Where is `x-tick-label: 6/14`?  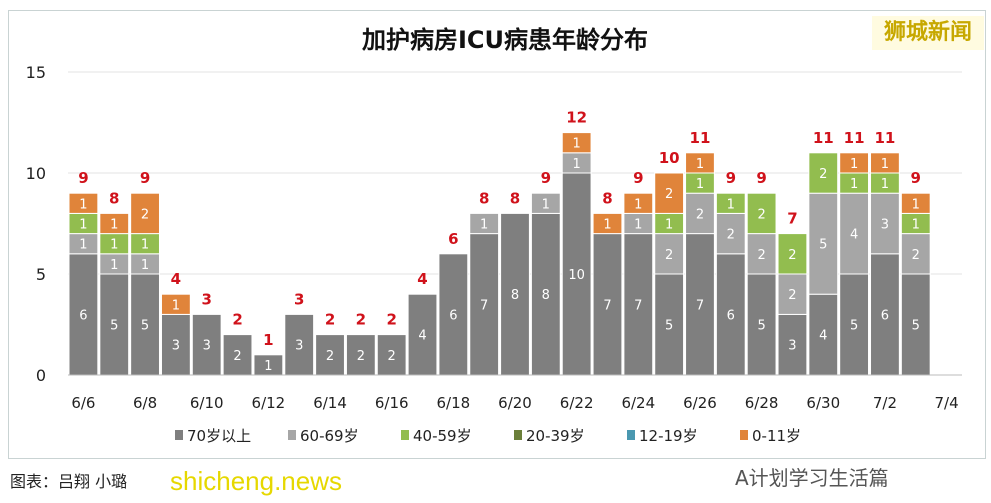 x-tick-label: 6/14 is located at coordinates (330, 403).